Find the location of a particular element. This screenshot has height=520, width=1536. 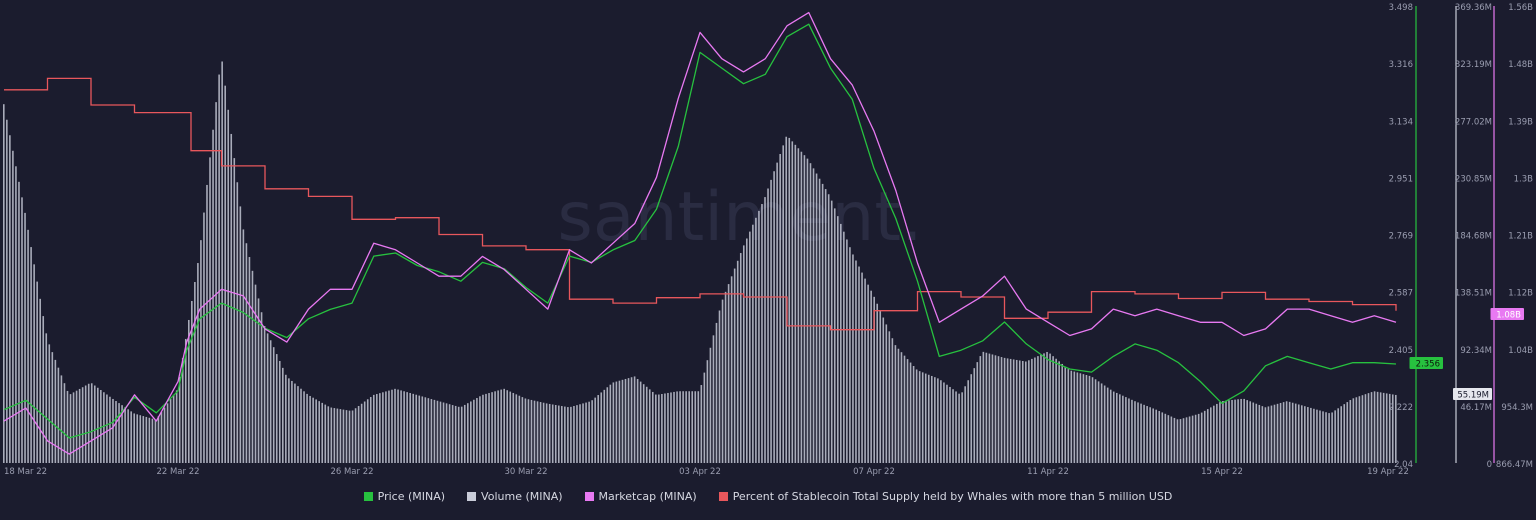

x-tick-label: 19 Apr 22 is located at coordinates (1388, 472).